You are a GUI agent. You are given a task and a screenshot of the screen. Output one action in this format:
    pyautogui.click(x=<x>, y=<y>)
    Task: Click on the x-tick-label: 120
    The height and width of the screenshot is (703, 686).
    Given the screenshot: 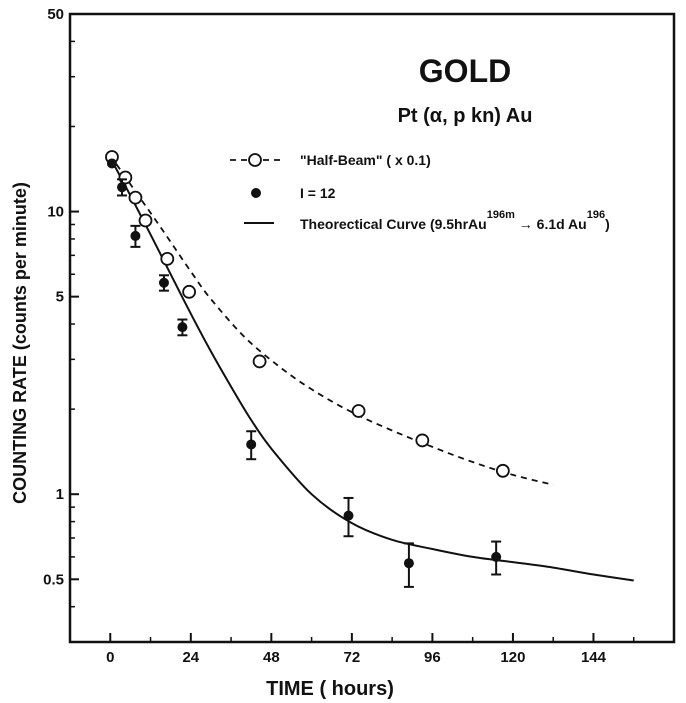 What is the action you would take?
    pyautogui.click(x=512, y=657)
    